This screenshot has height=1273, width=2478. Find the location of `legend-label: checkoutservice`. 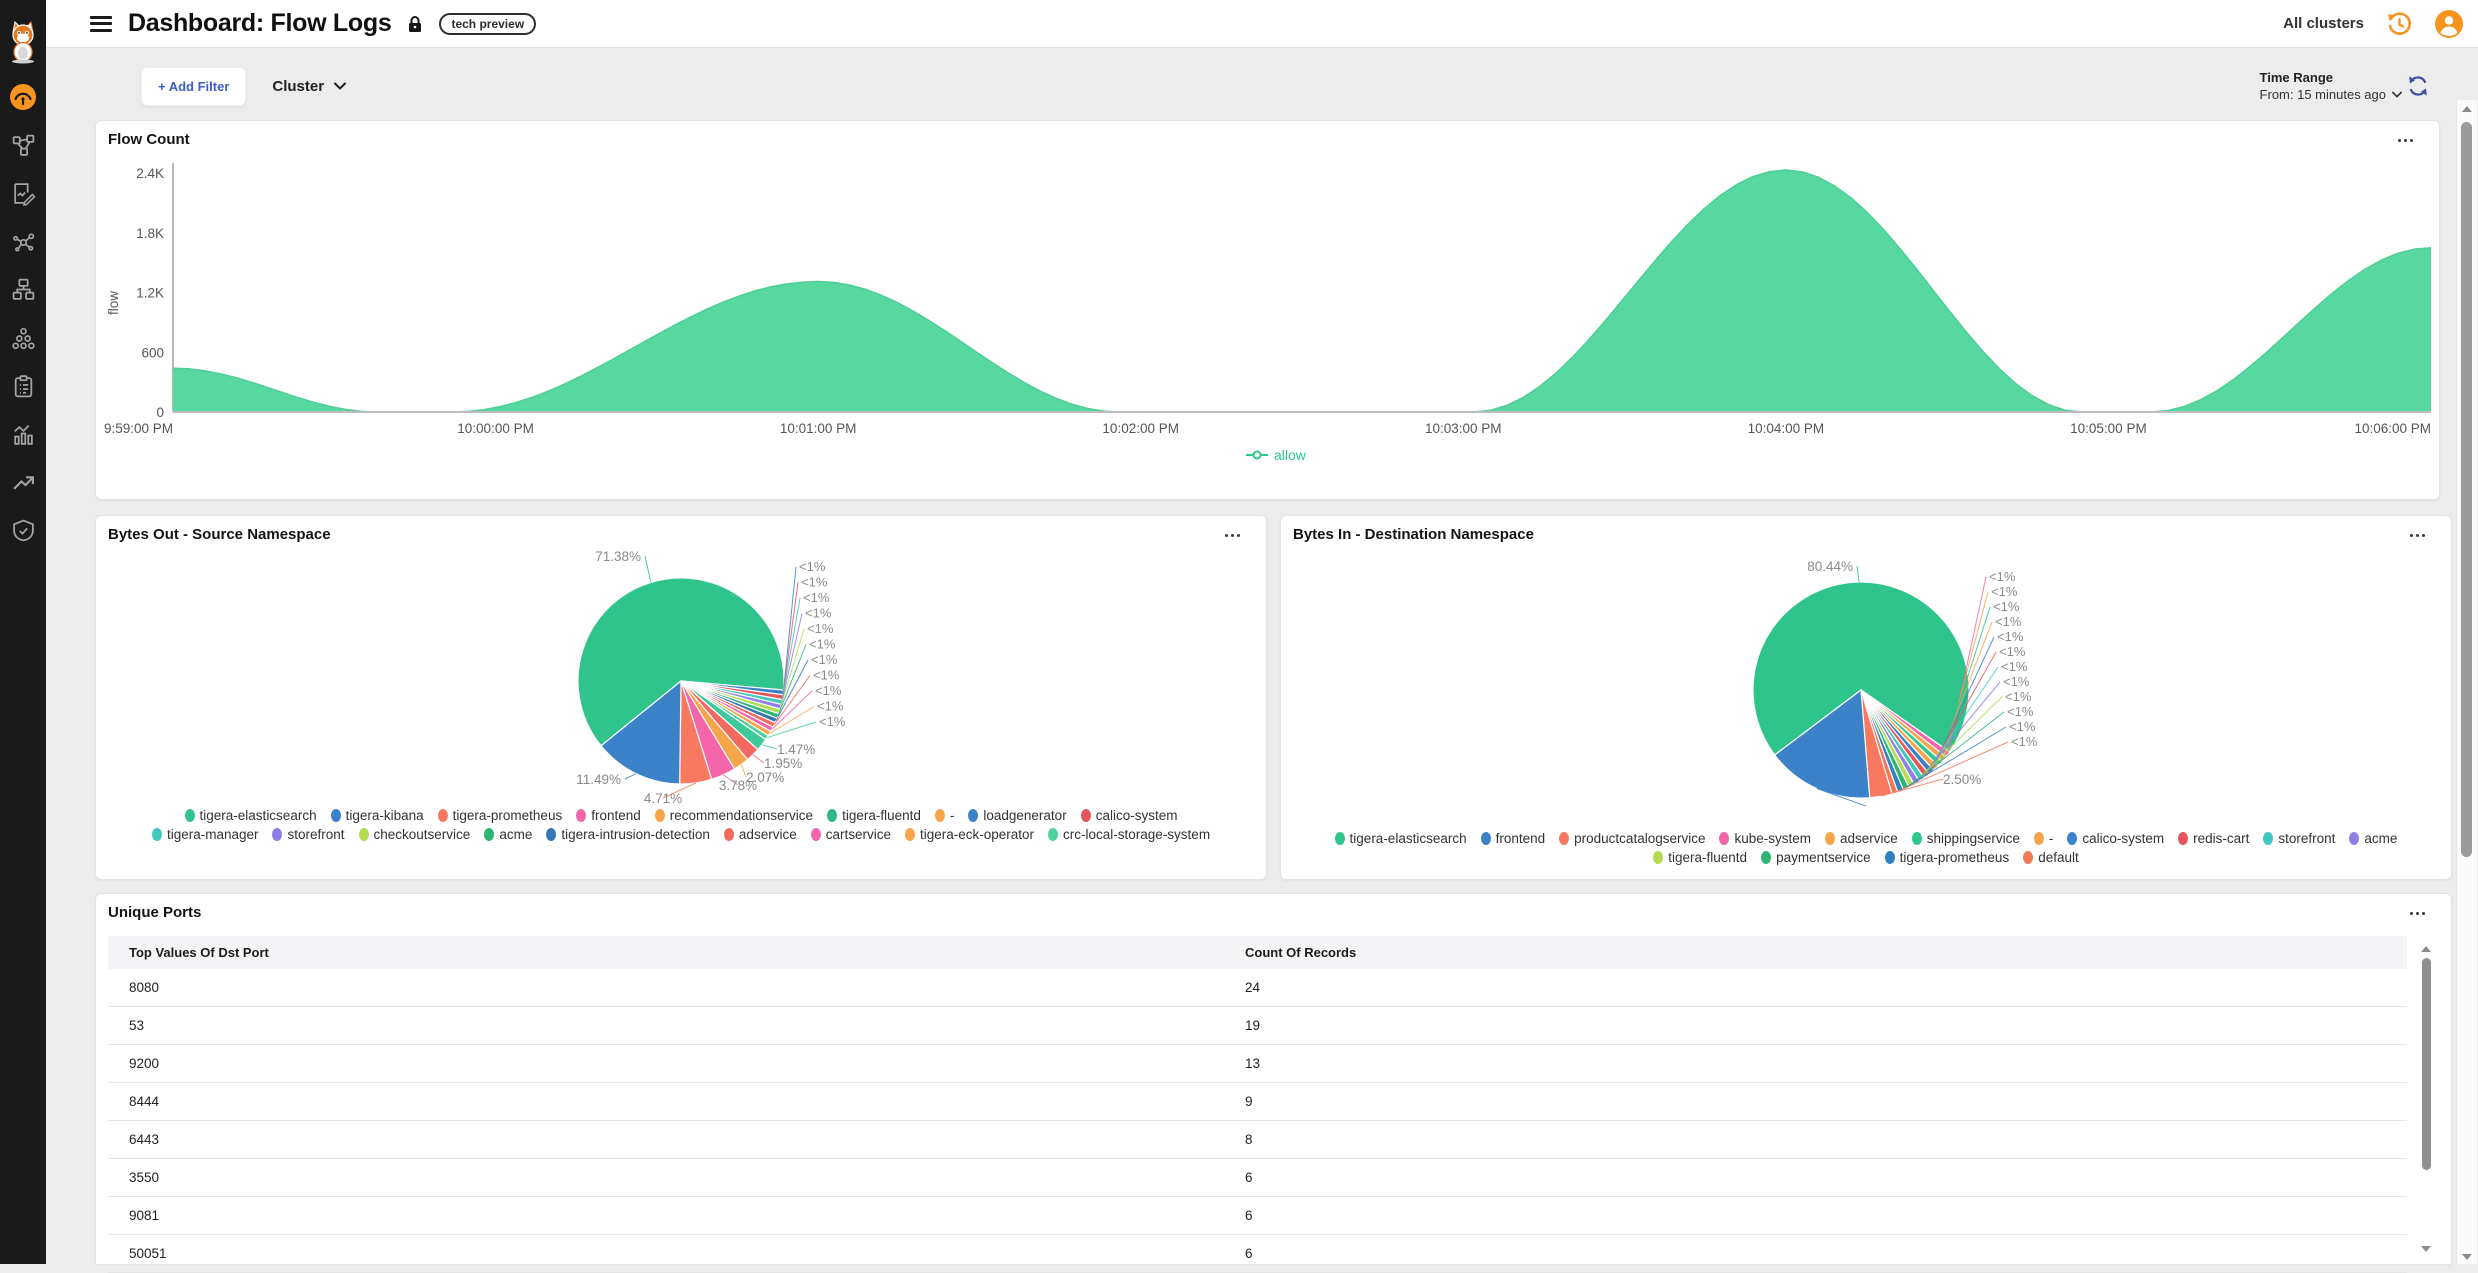

legend-label: checkoutservice is located at coordinates (422, 834).